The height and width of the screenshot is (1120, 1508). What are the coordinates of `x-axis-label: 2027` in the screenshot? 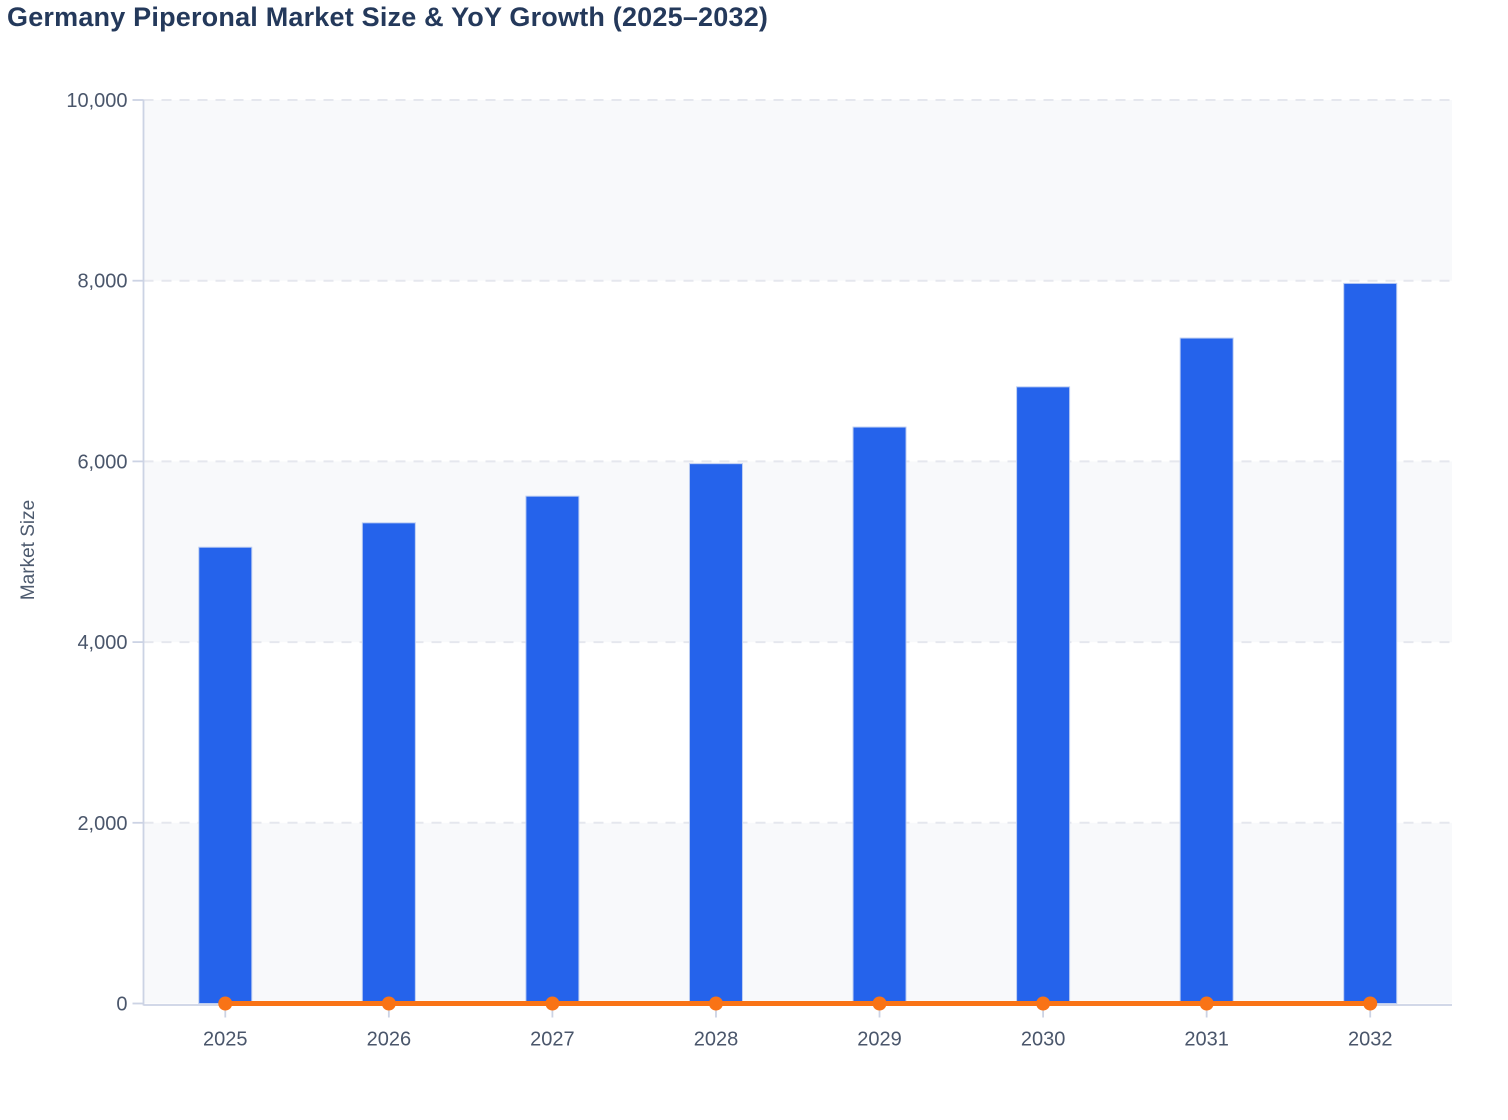 It's located at (552, 1040).